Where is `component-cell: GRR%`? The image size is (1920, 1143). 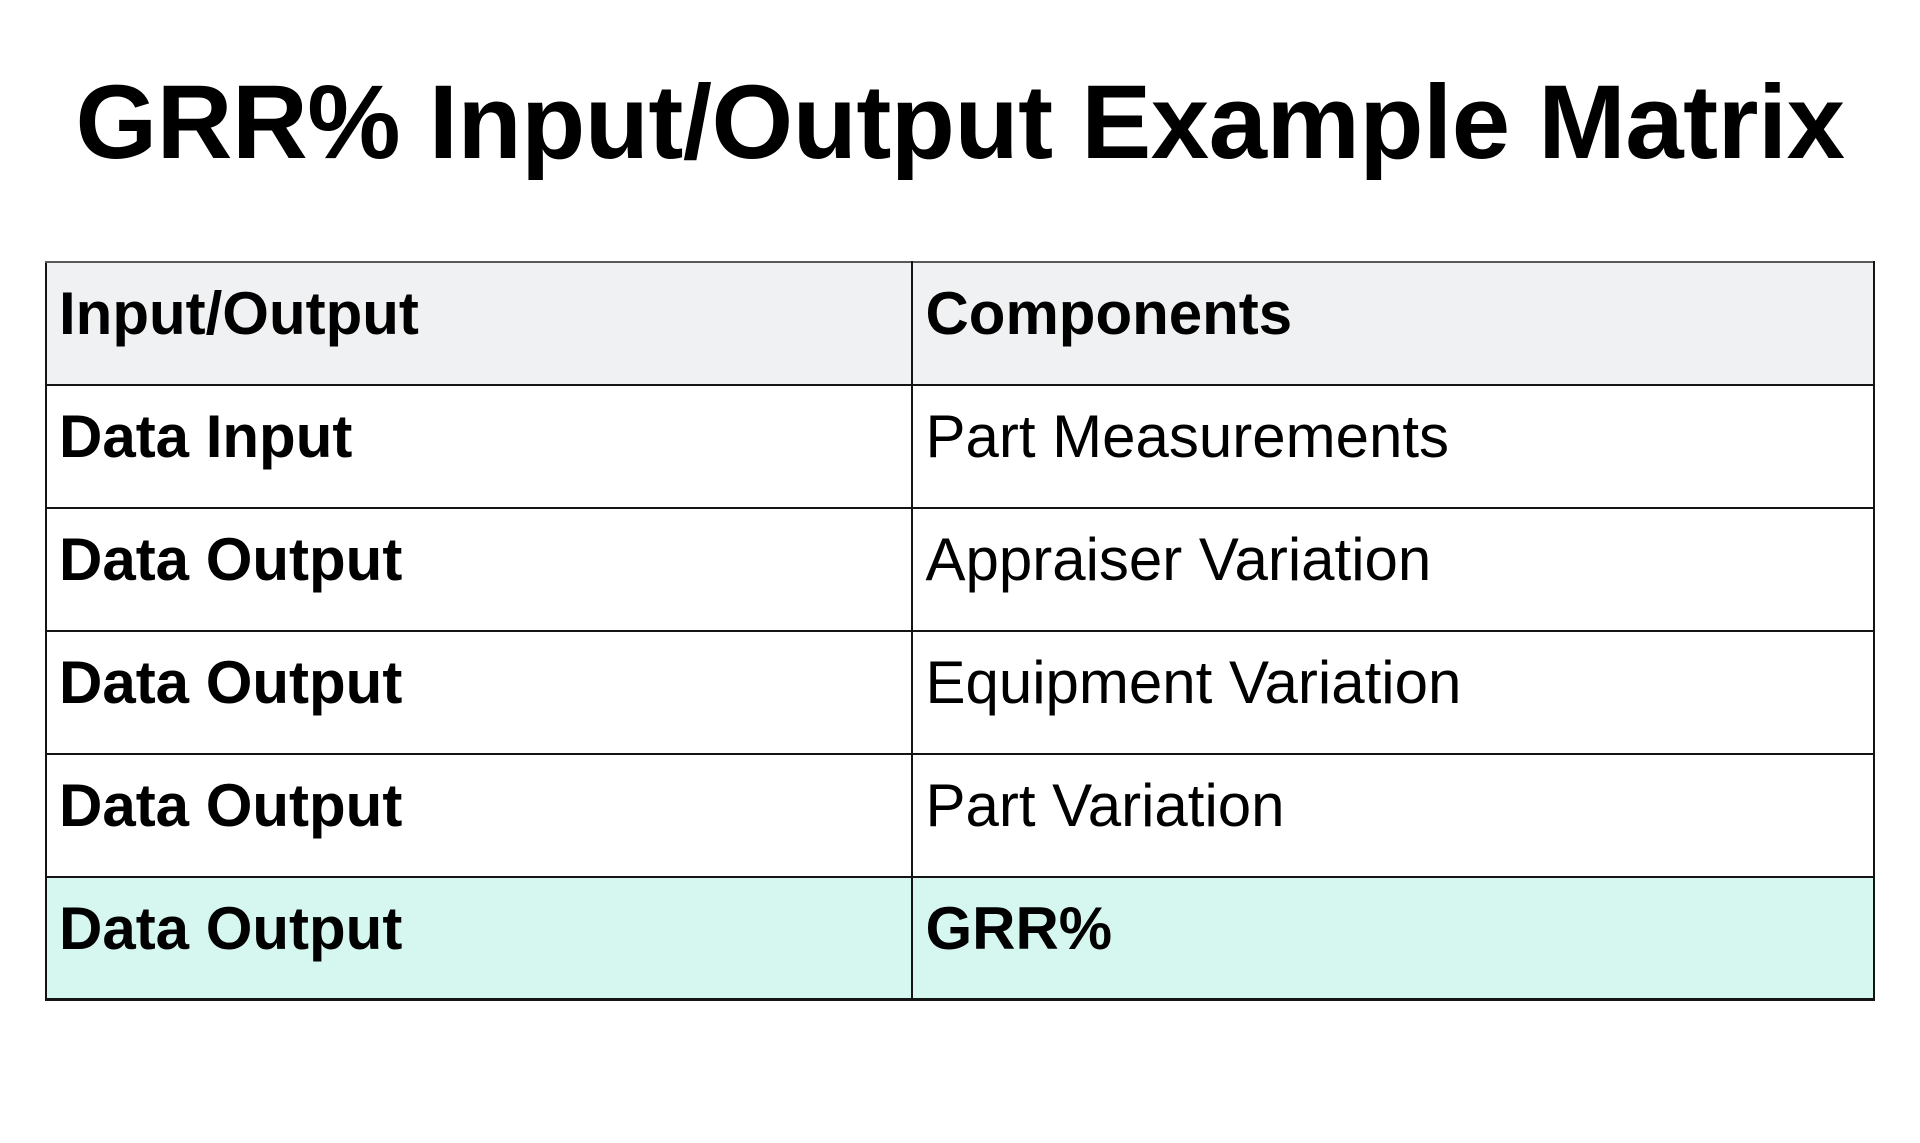 component-cell: GRR% is located at coordinates (1393, 938).